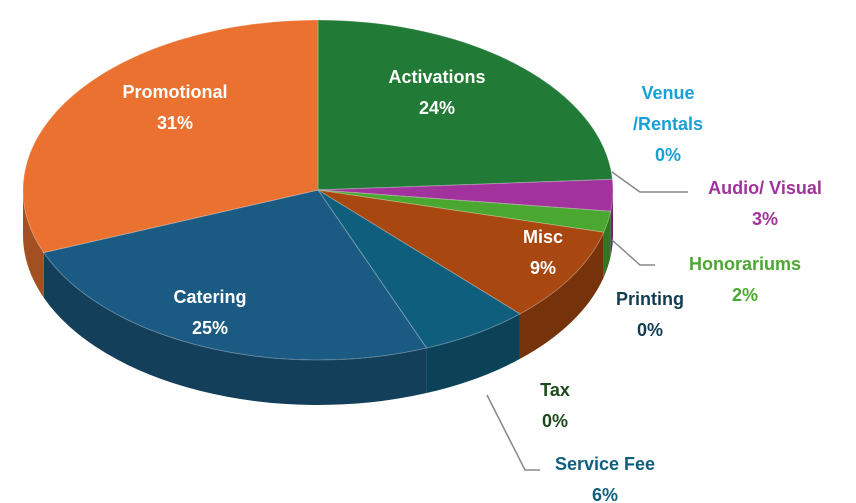 The height and width of the screenshot is (503, 856). Describe the element at coordinates (745, 280) in the screenshot. I see `data-label: Honorariums 2%` at that location.